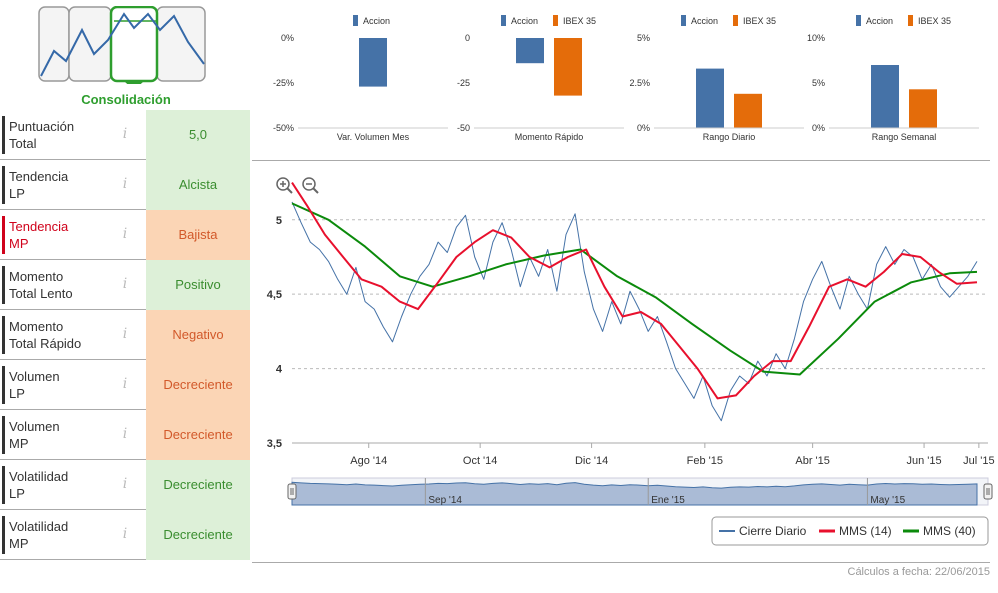 The image size is (998, 593). I want to click on mini-chart-3: Accion IBEX 35 5% 2.5% 0% Rango Diario, so click(716, 78).